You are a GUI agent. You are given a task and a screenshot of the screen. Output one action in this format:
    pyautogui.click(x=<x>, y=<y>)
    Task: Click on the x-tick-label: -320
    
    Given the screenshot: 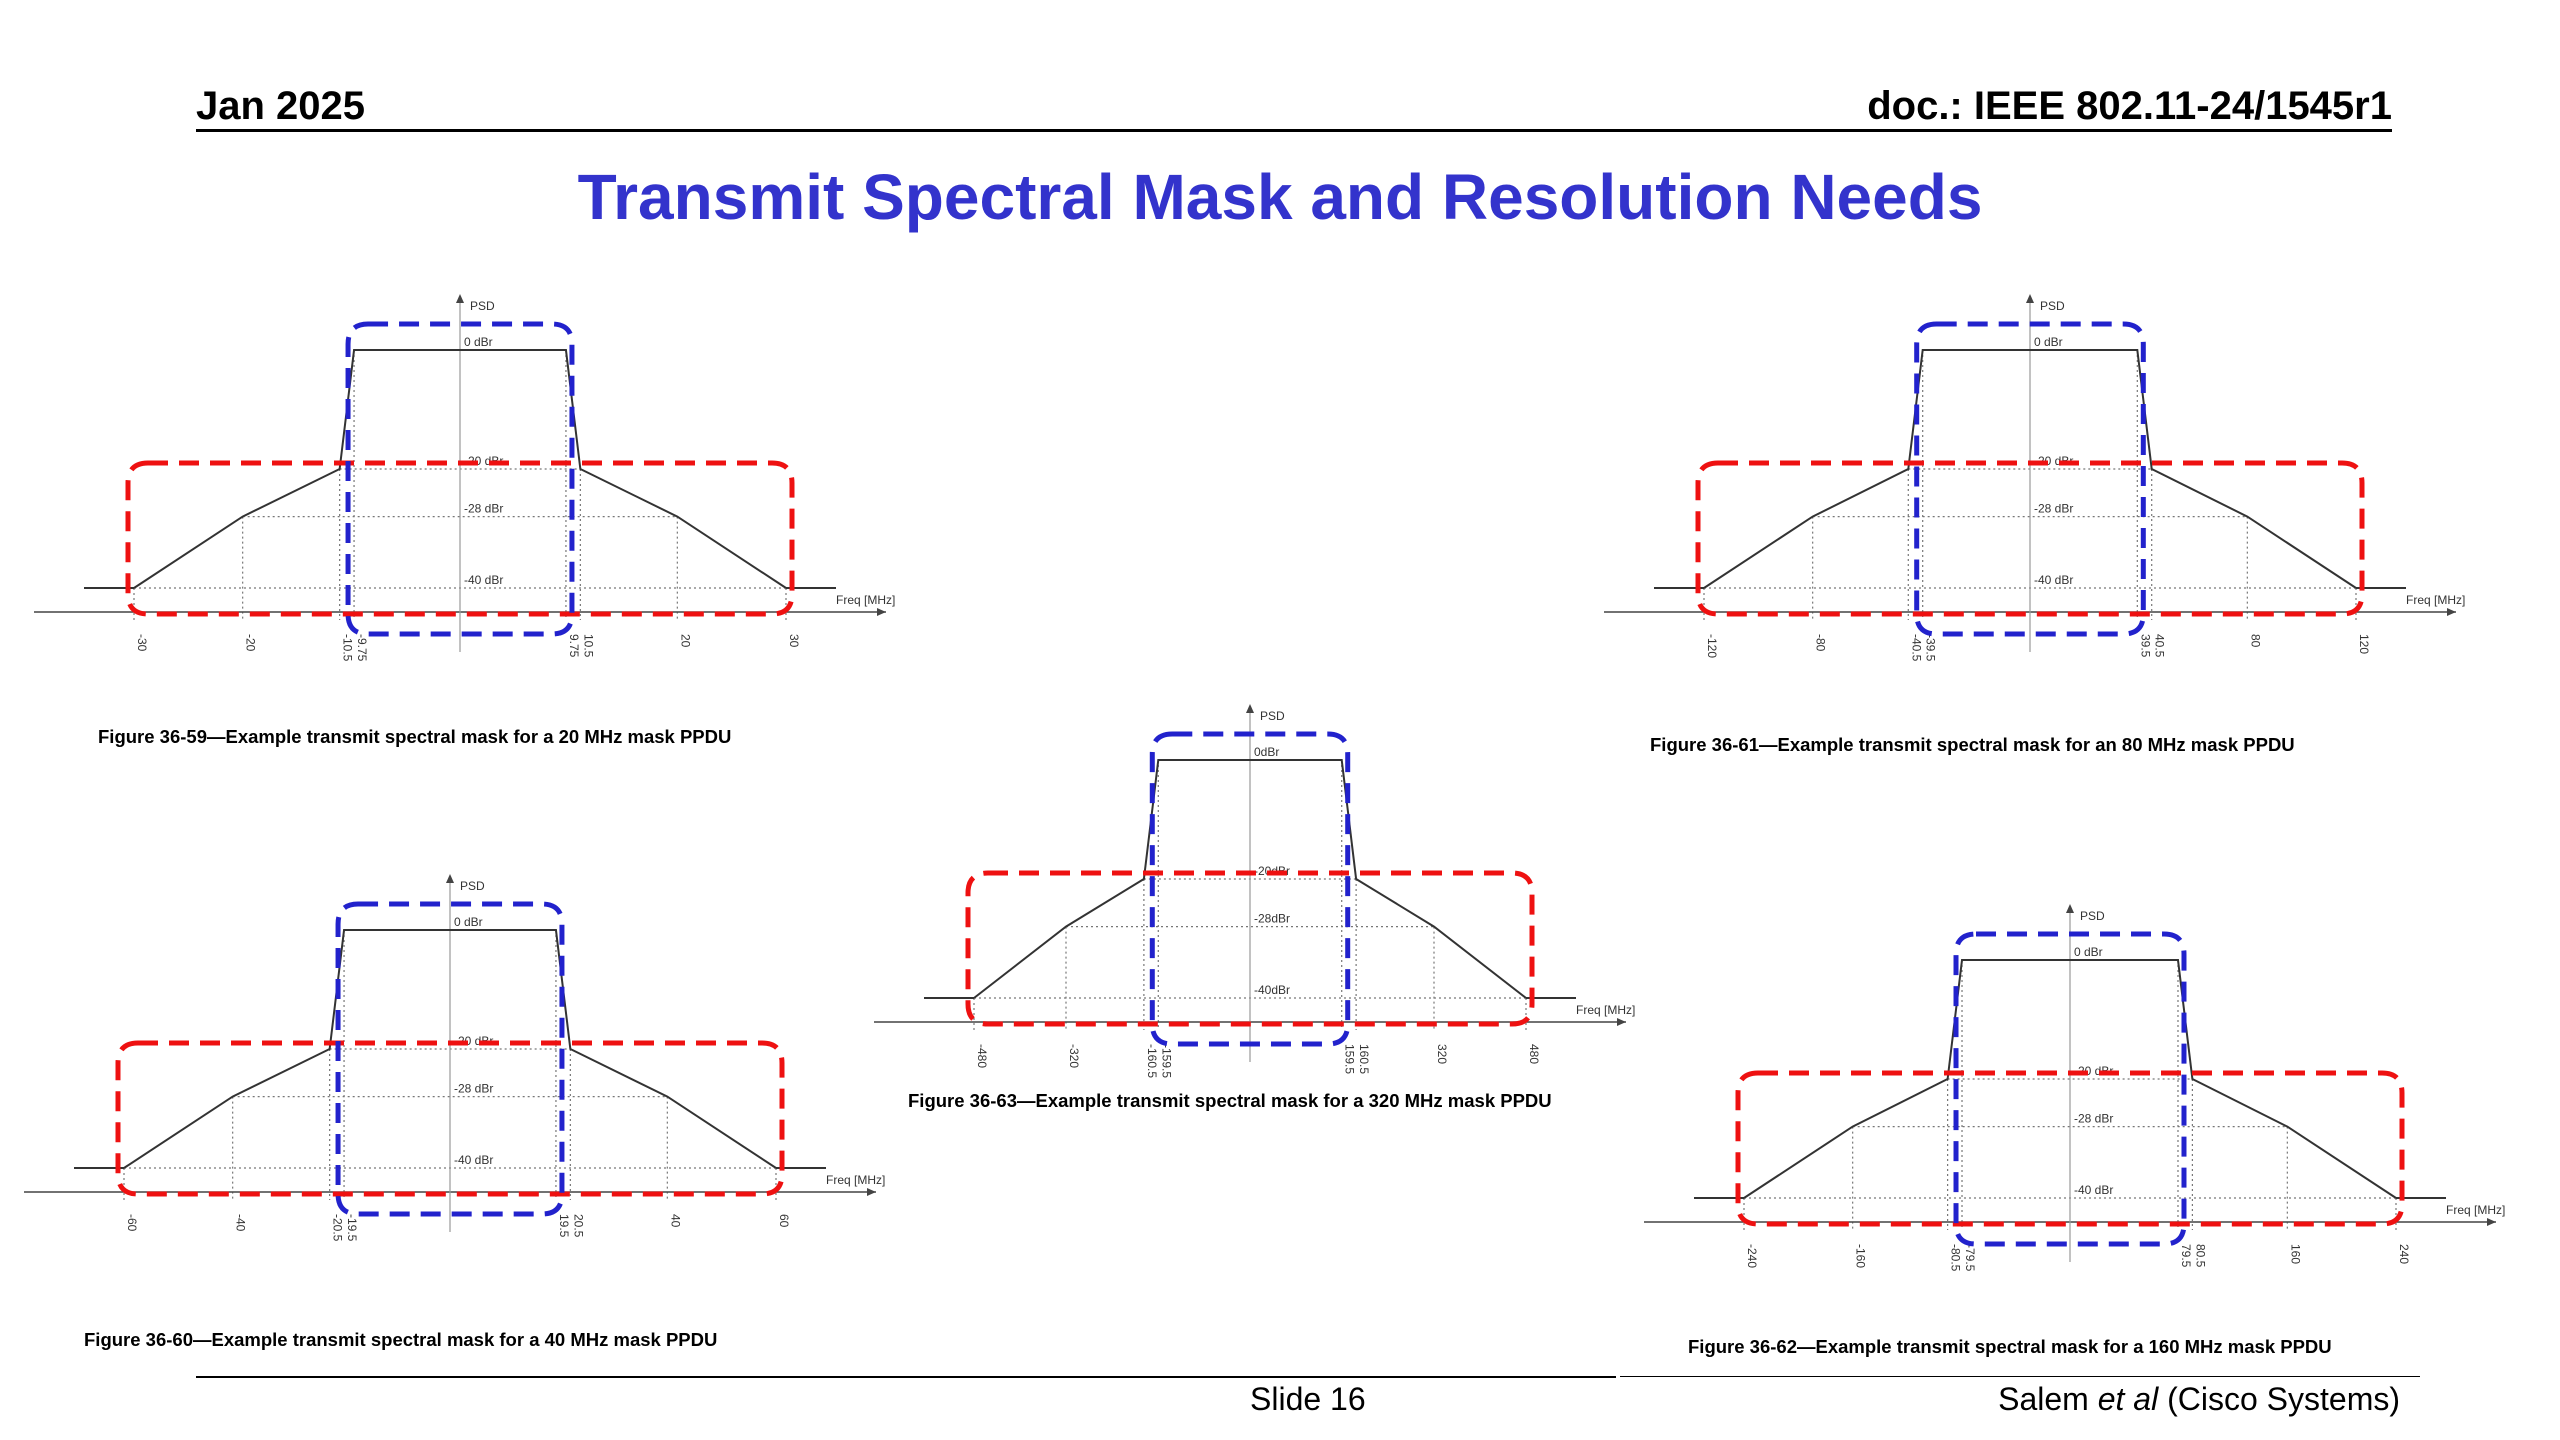 What is the action you would take?
    pyautogui.click(x=1074, y=1056)
    